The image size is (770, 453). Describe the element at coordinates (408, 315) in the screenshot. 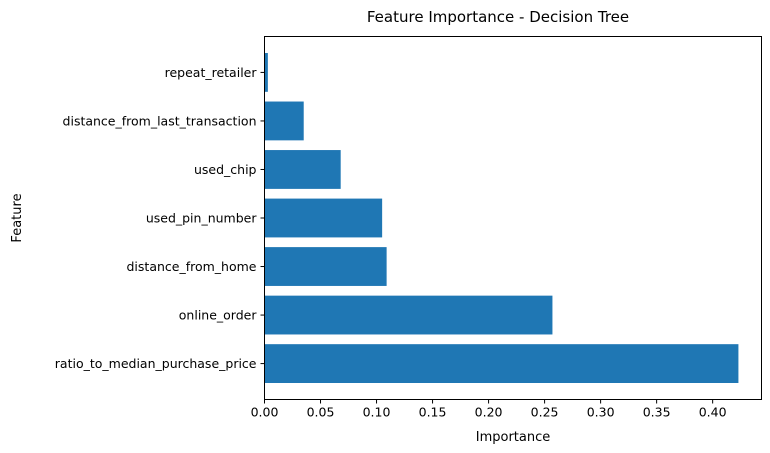

I see `bar-online-order` at that location.